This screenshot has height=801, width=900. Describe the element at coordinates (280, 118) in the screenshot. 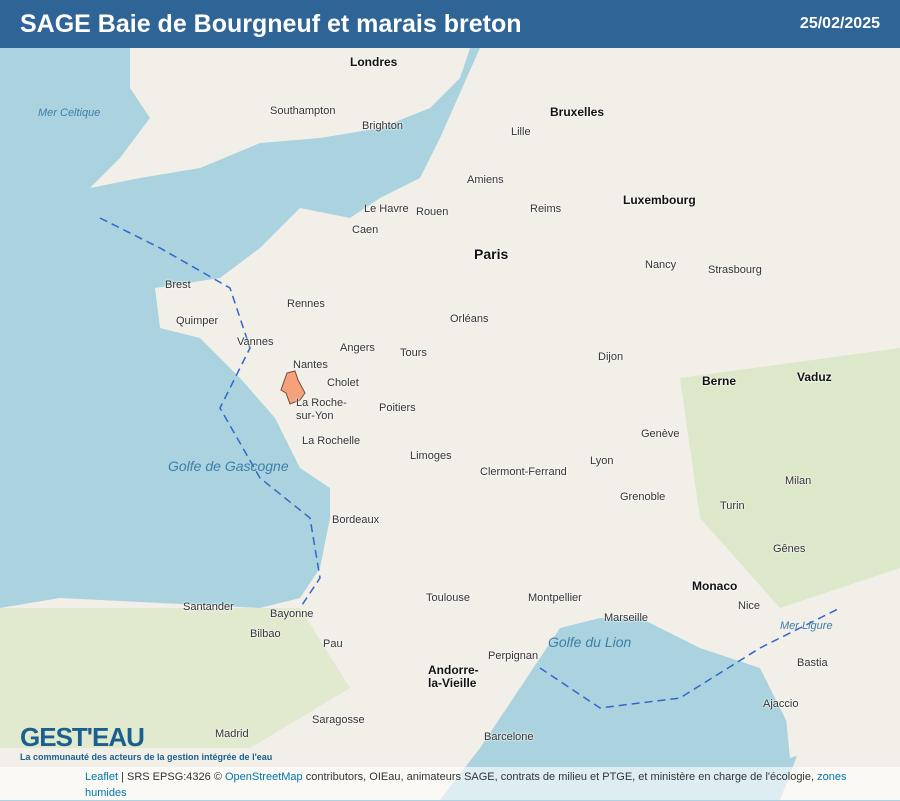

I see `land-uk` at that location.